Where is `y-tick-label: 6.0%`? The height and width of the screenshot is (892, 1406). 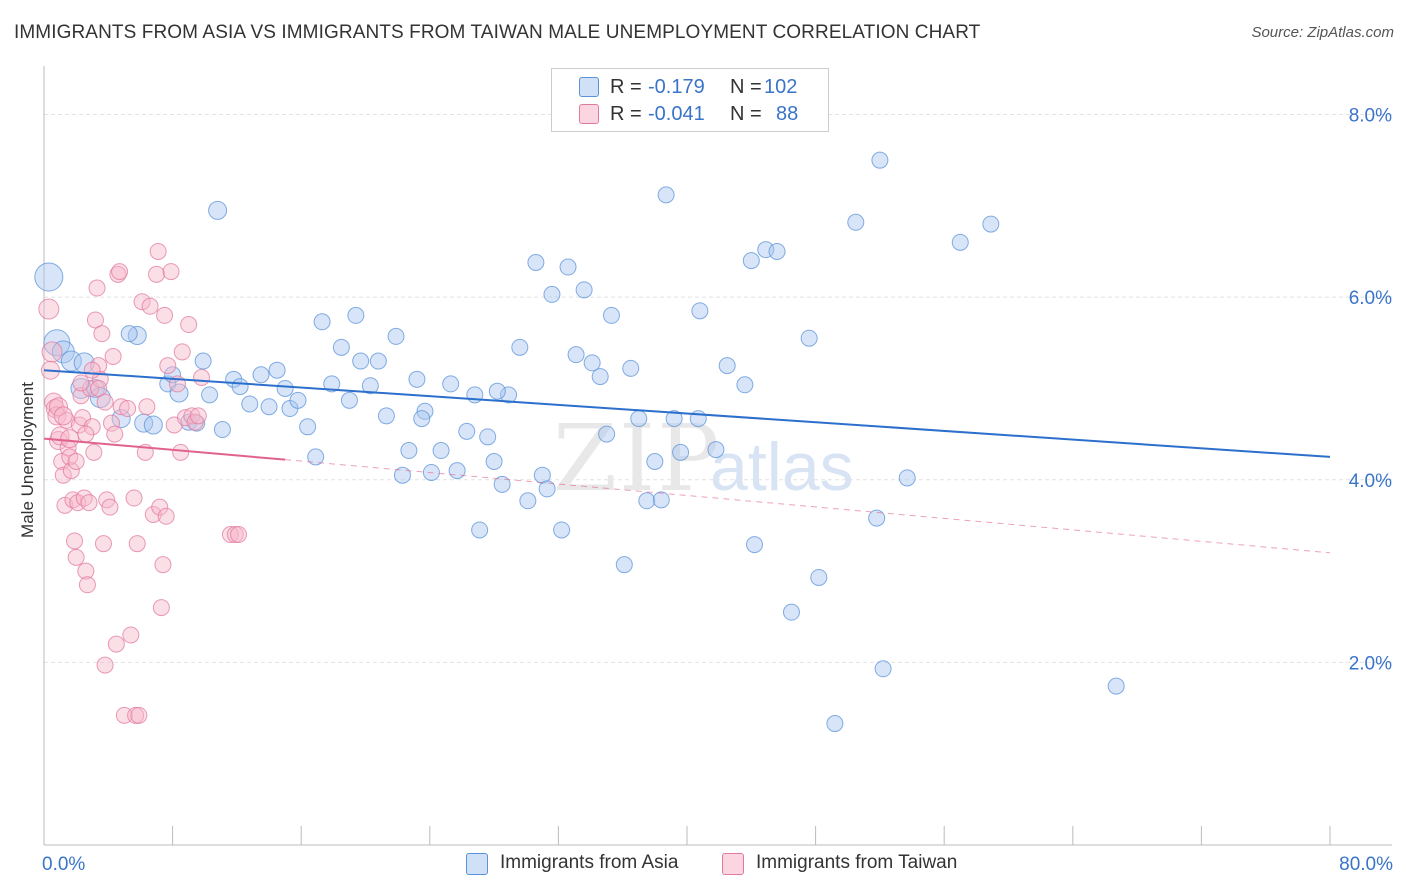
y-tick-label: 6.0% is located at coordinates (1370, 298).